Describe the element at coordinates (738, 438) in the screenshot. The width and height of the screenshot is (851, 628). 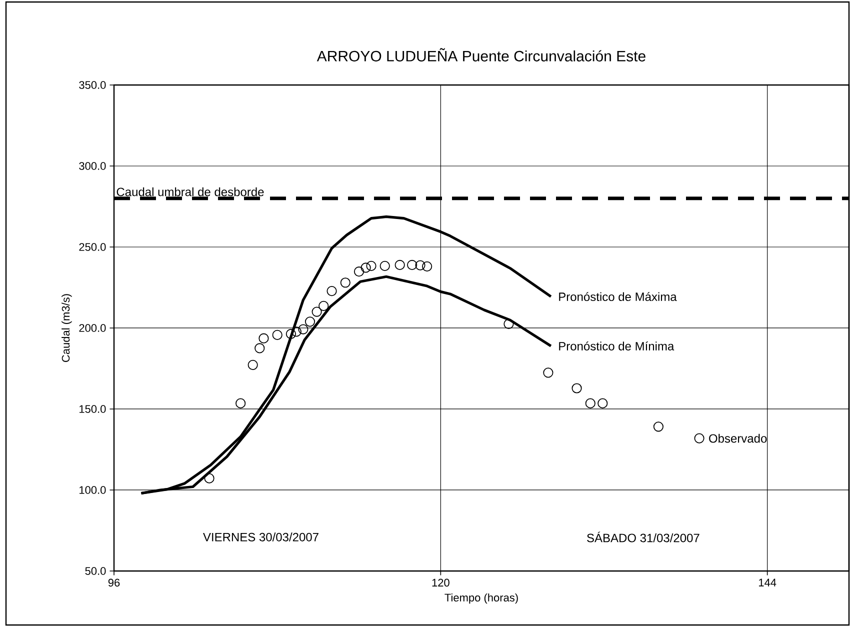
I see `series-label: Observado` at that location.